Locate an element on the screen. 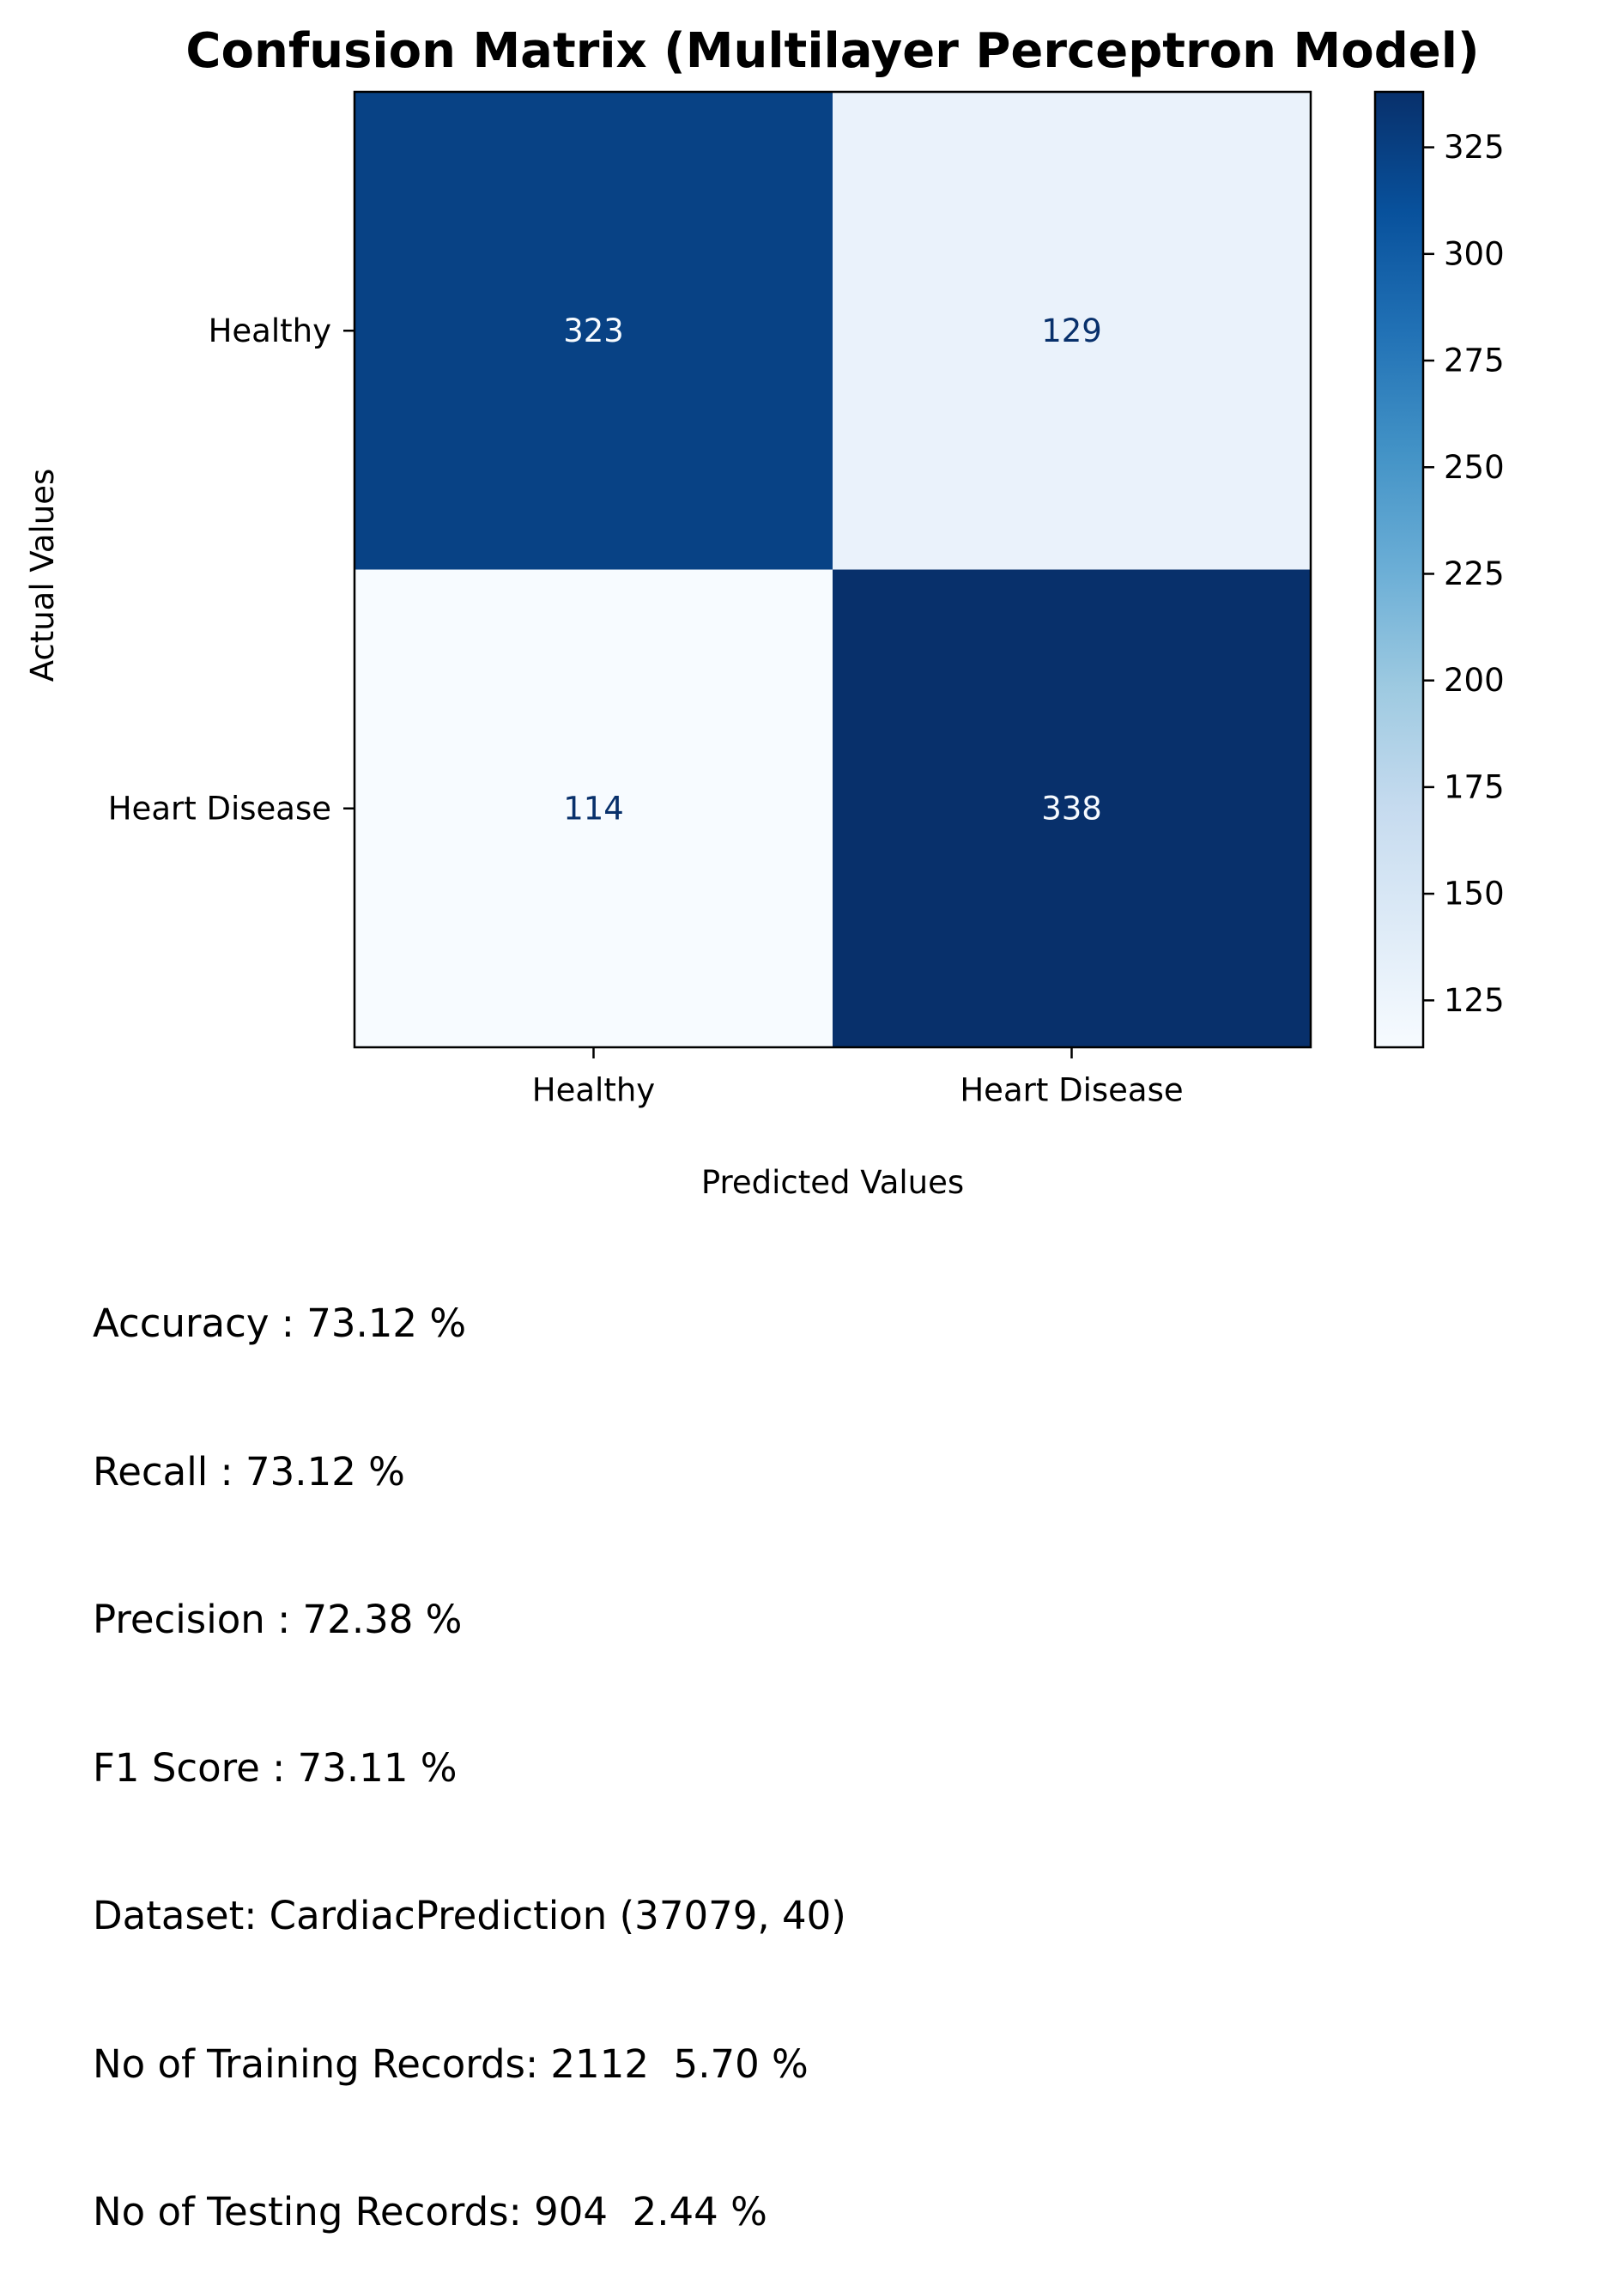 The height and width of the screenshot is (2286, 1624). colorbar-tick-label: 325 is located at coordinates (1474, 147).